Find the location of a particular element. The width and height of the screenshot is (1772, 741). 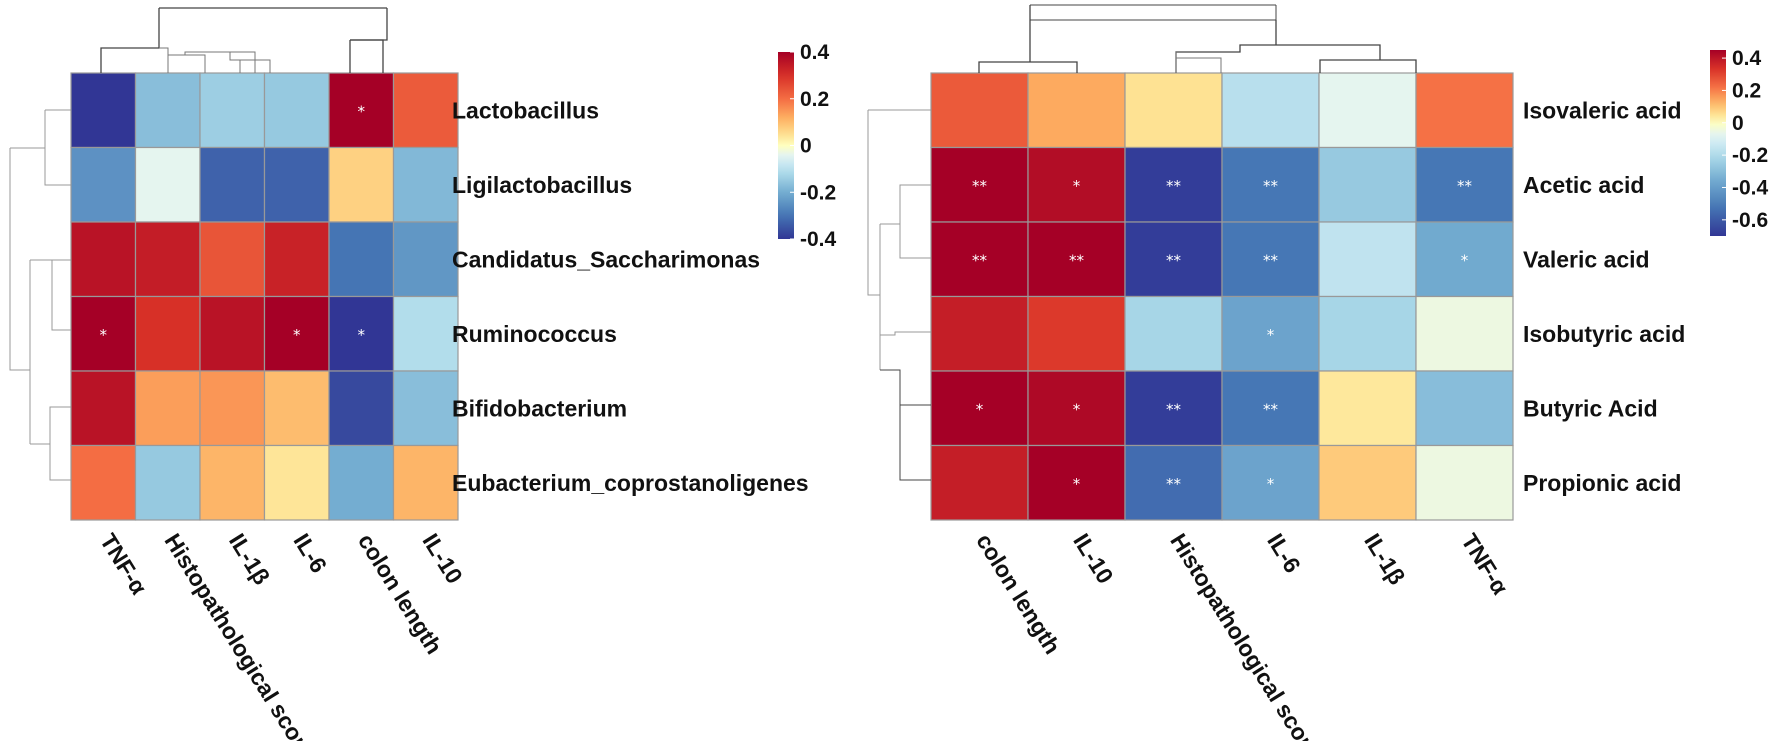

row-label: Ruminococcus is located at coordinates (534, 334).